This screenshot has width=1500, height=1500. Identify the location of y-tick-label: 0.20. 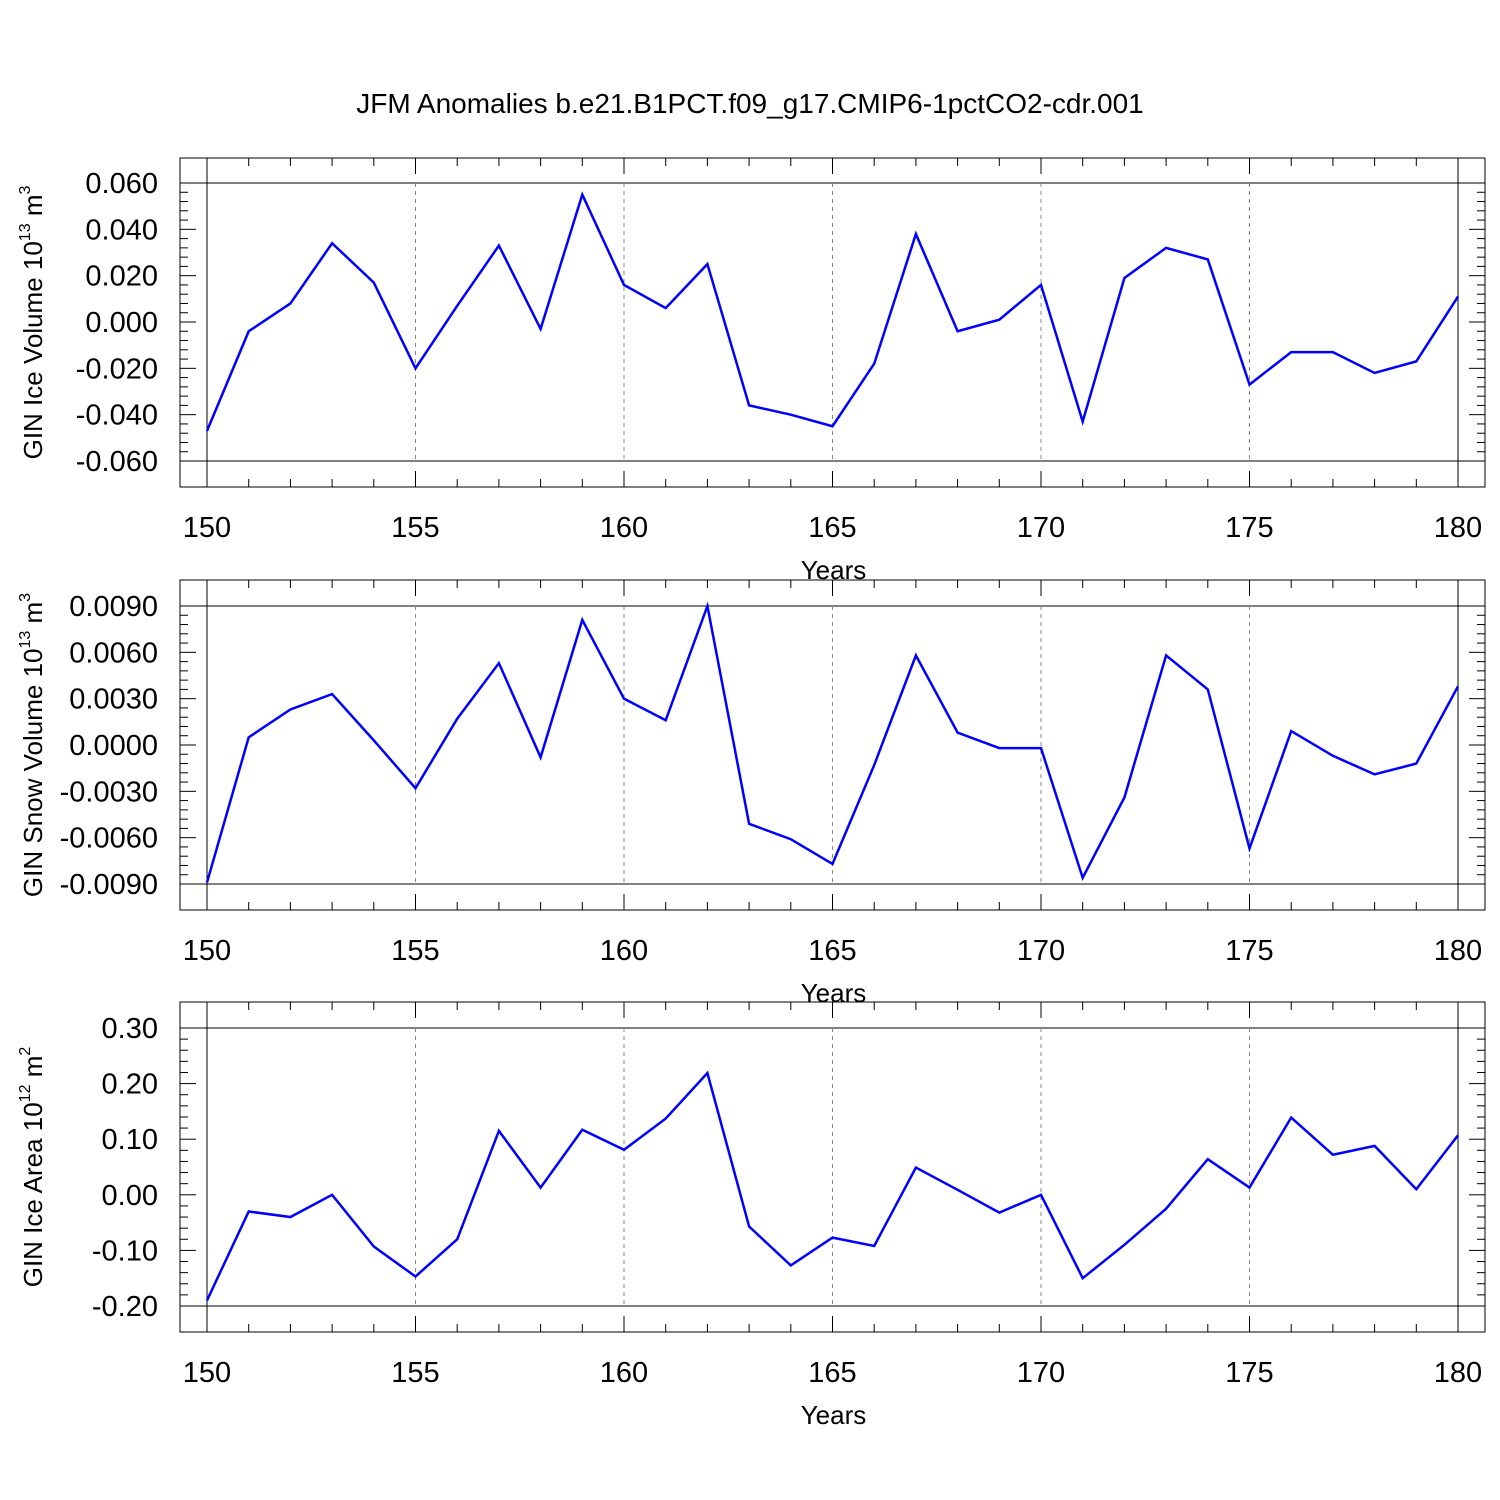
(130, 1085).